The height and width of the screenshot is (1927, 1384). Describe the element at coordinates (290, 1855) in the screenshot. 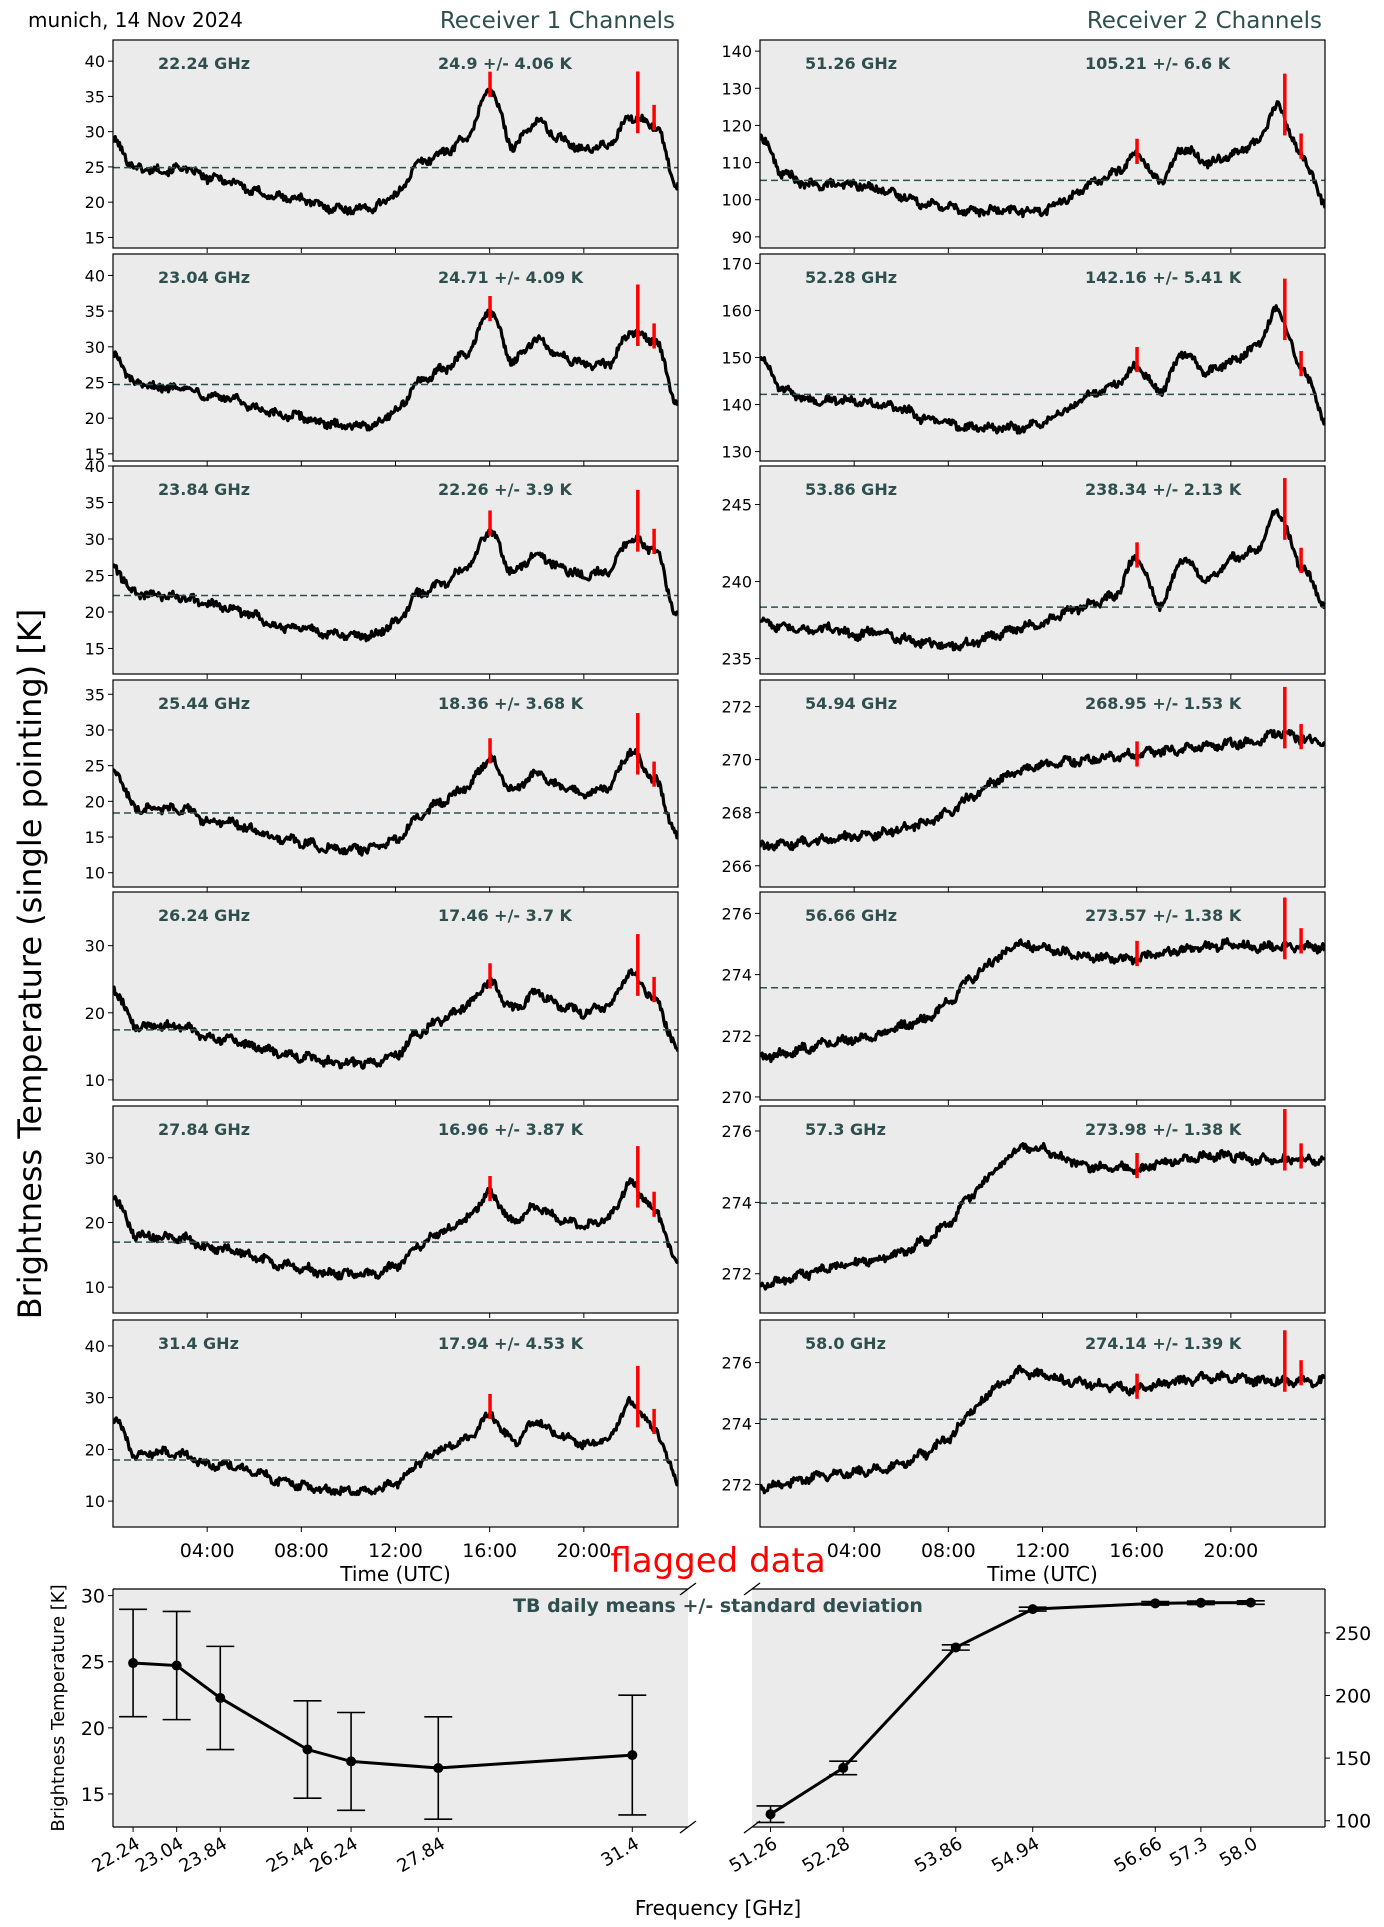

I see `frequency-tick-label: 25.44` at that location.